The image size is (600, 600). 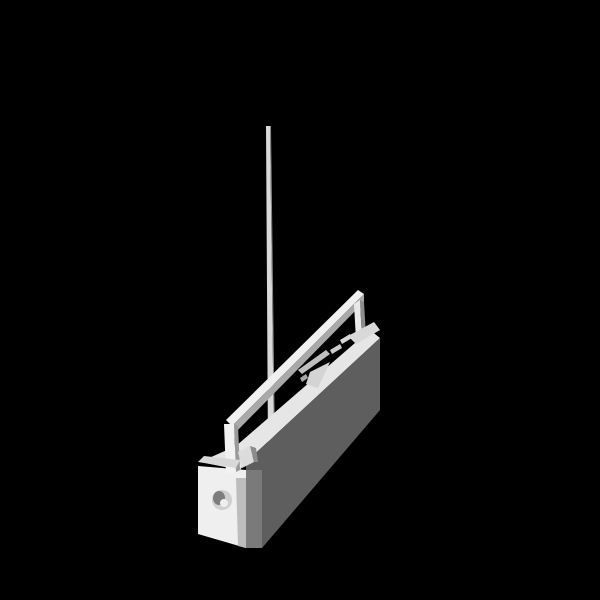 I want to click on front-lip, so click(x=219, y=462).